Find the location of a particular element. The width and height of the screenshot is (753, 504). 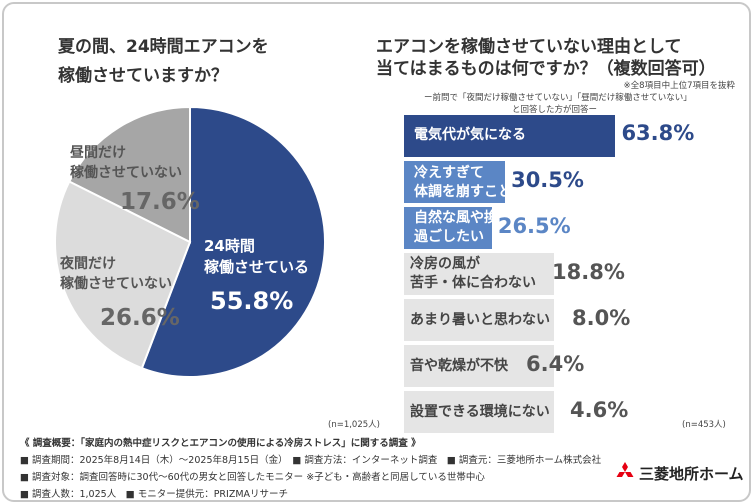

bar-dislike-wind is located at coordinates (479, 274).